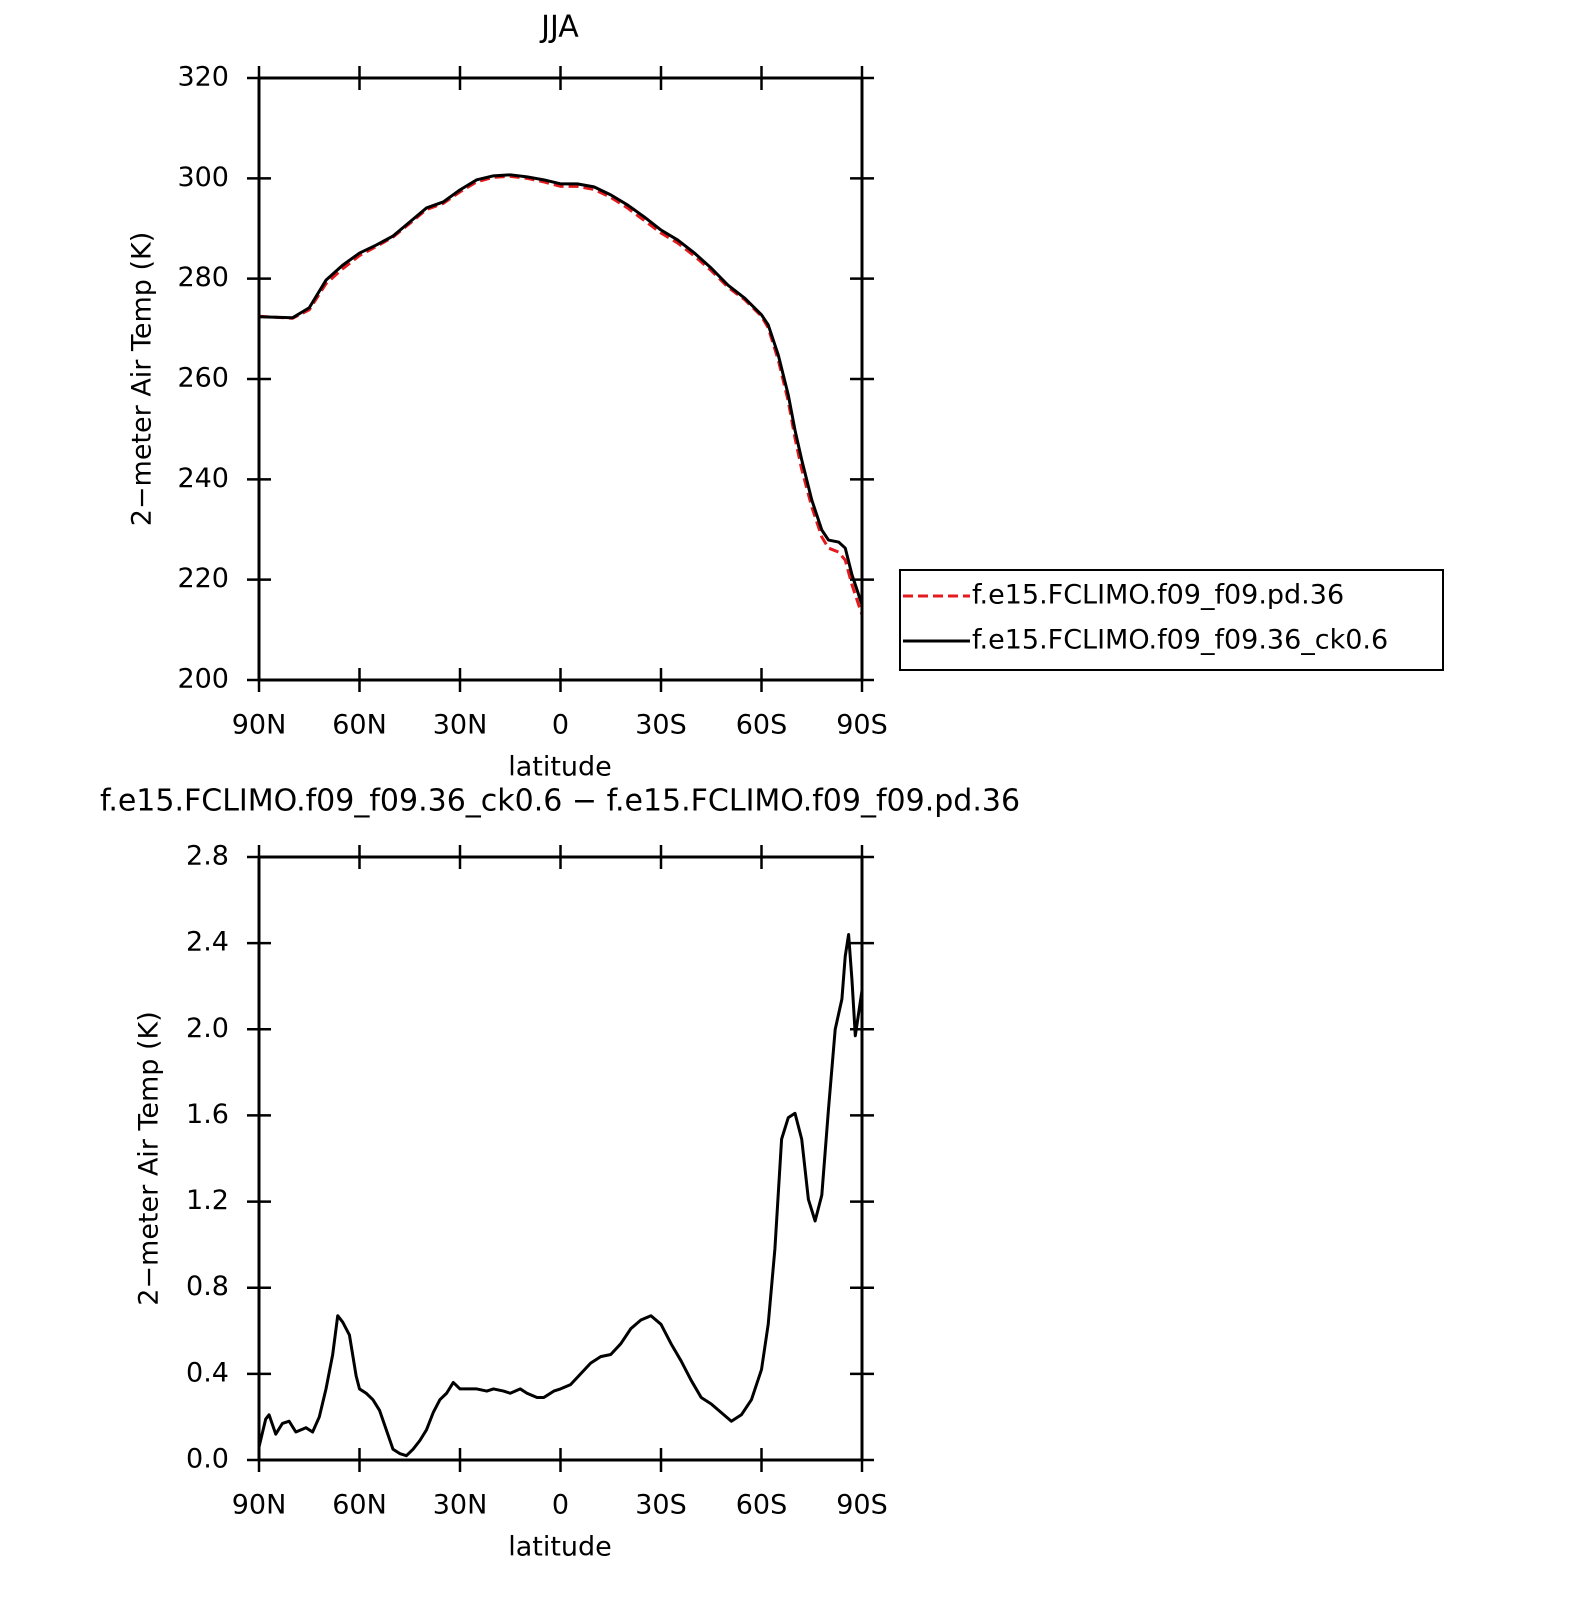 Image resolution: width=1583 pixels, height=1602 pixels. What do you see at coordinates (203, 77) in the screenshot?
I see `y-tick-label: 320` at bounding box center [203, 77].